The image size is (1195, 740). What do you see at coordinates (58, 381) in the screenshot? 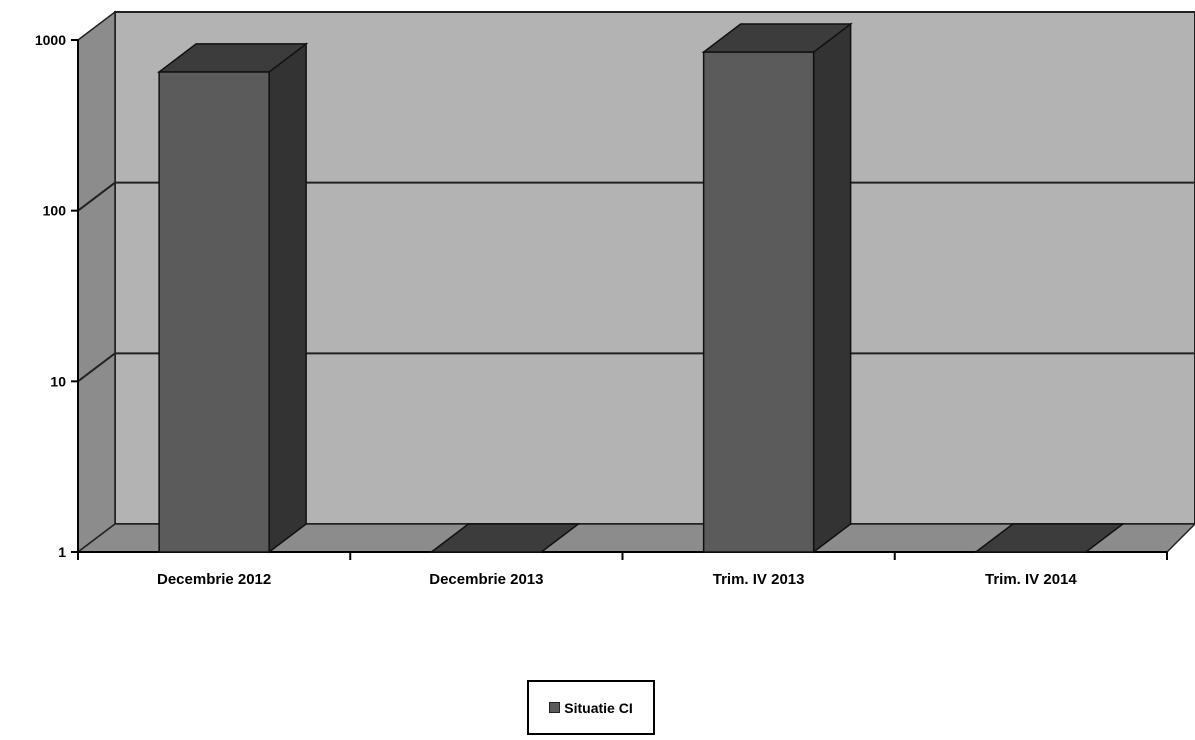
I see `y-tick-label: 10` at bounding box center [58, 381].